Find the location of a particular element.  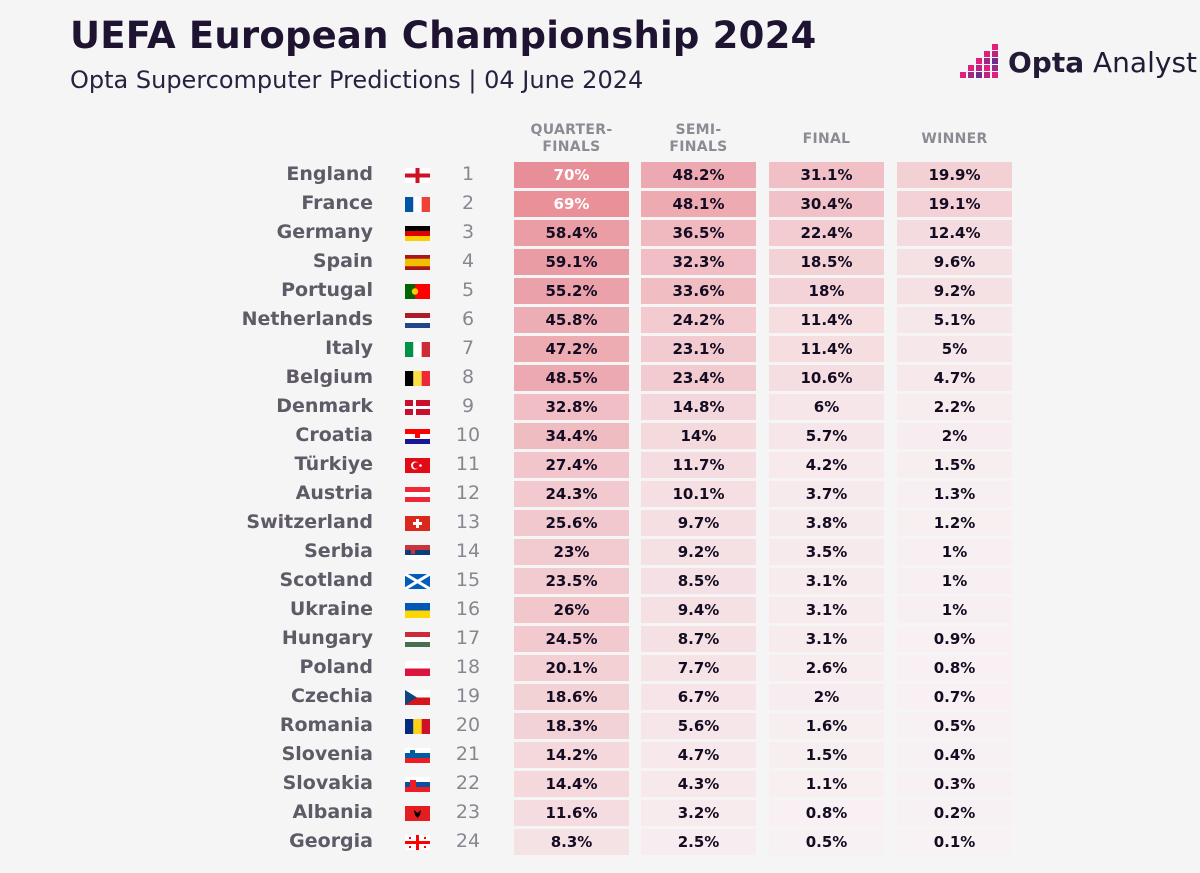

table-row: Portugal 5 55.2% 33.6% 18% 9.2% is located at coordinates (600, 291).